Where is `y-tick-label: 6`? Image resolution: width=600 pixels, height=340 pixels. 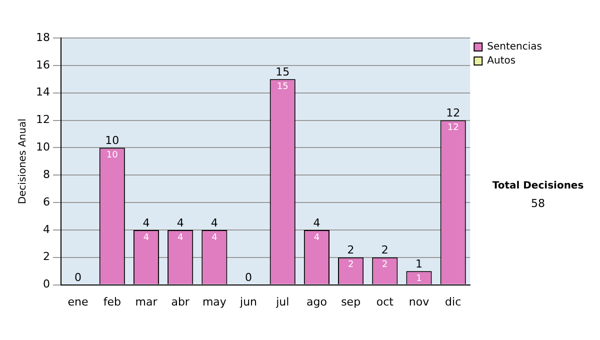
y-tick-label: 6 is located at coordinates (46, 201).